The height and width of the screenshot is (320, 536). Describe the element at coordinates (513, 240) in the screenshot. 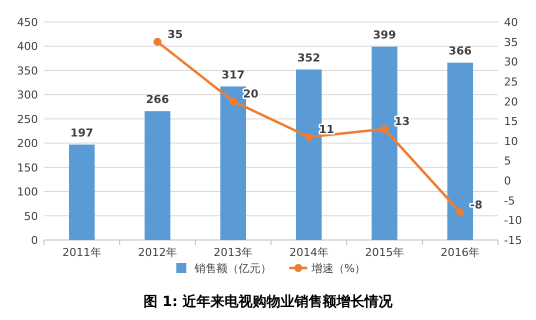

I see `y2-tick-label: -15` at that location.